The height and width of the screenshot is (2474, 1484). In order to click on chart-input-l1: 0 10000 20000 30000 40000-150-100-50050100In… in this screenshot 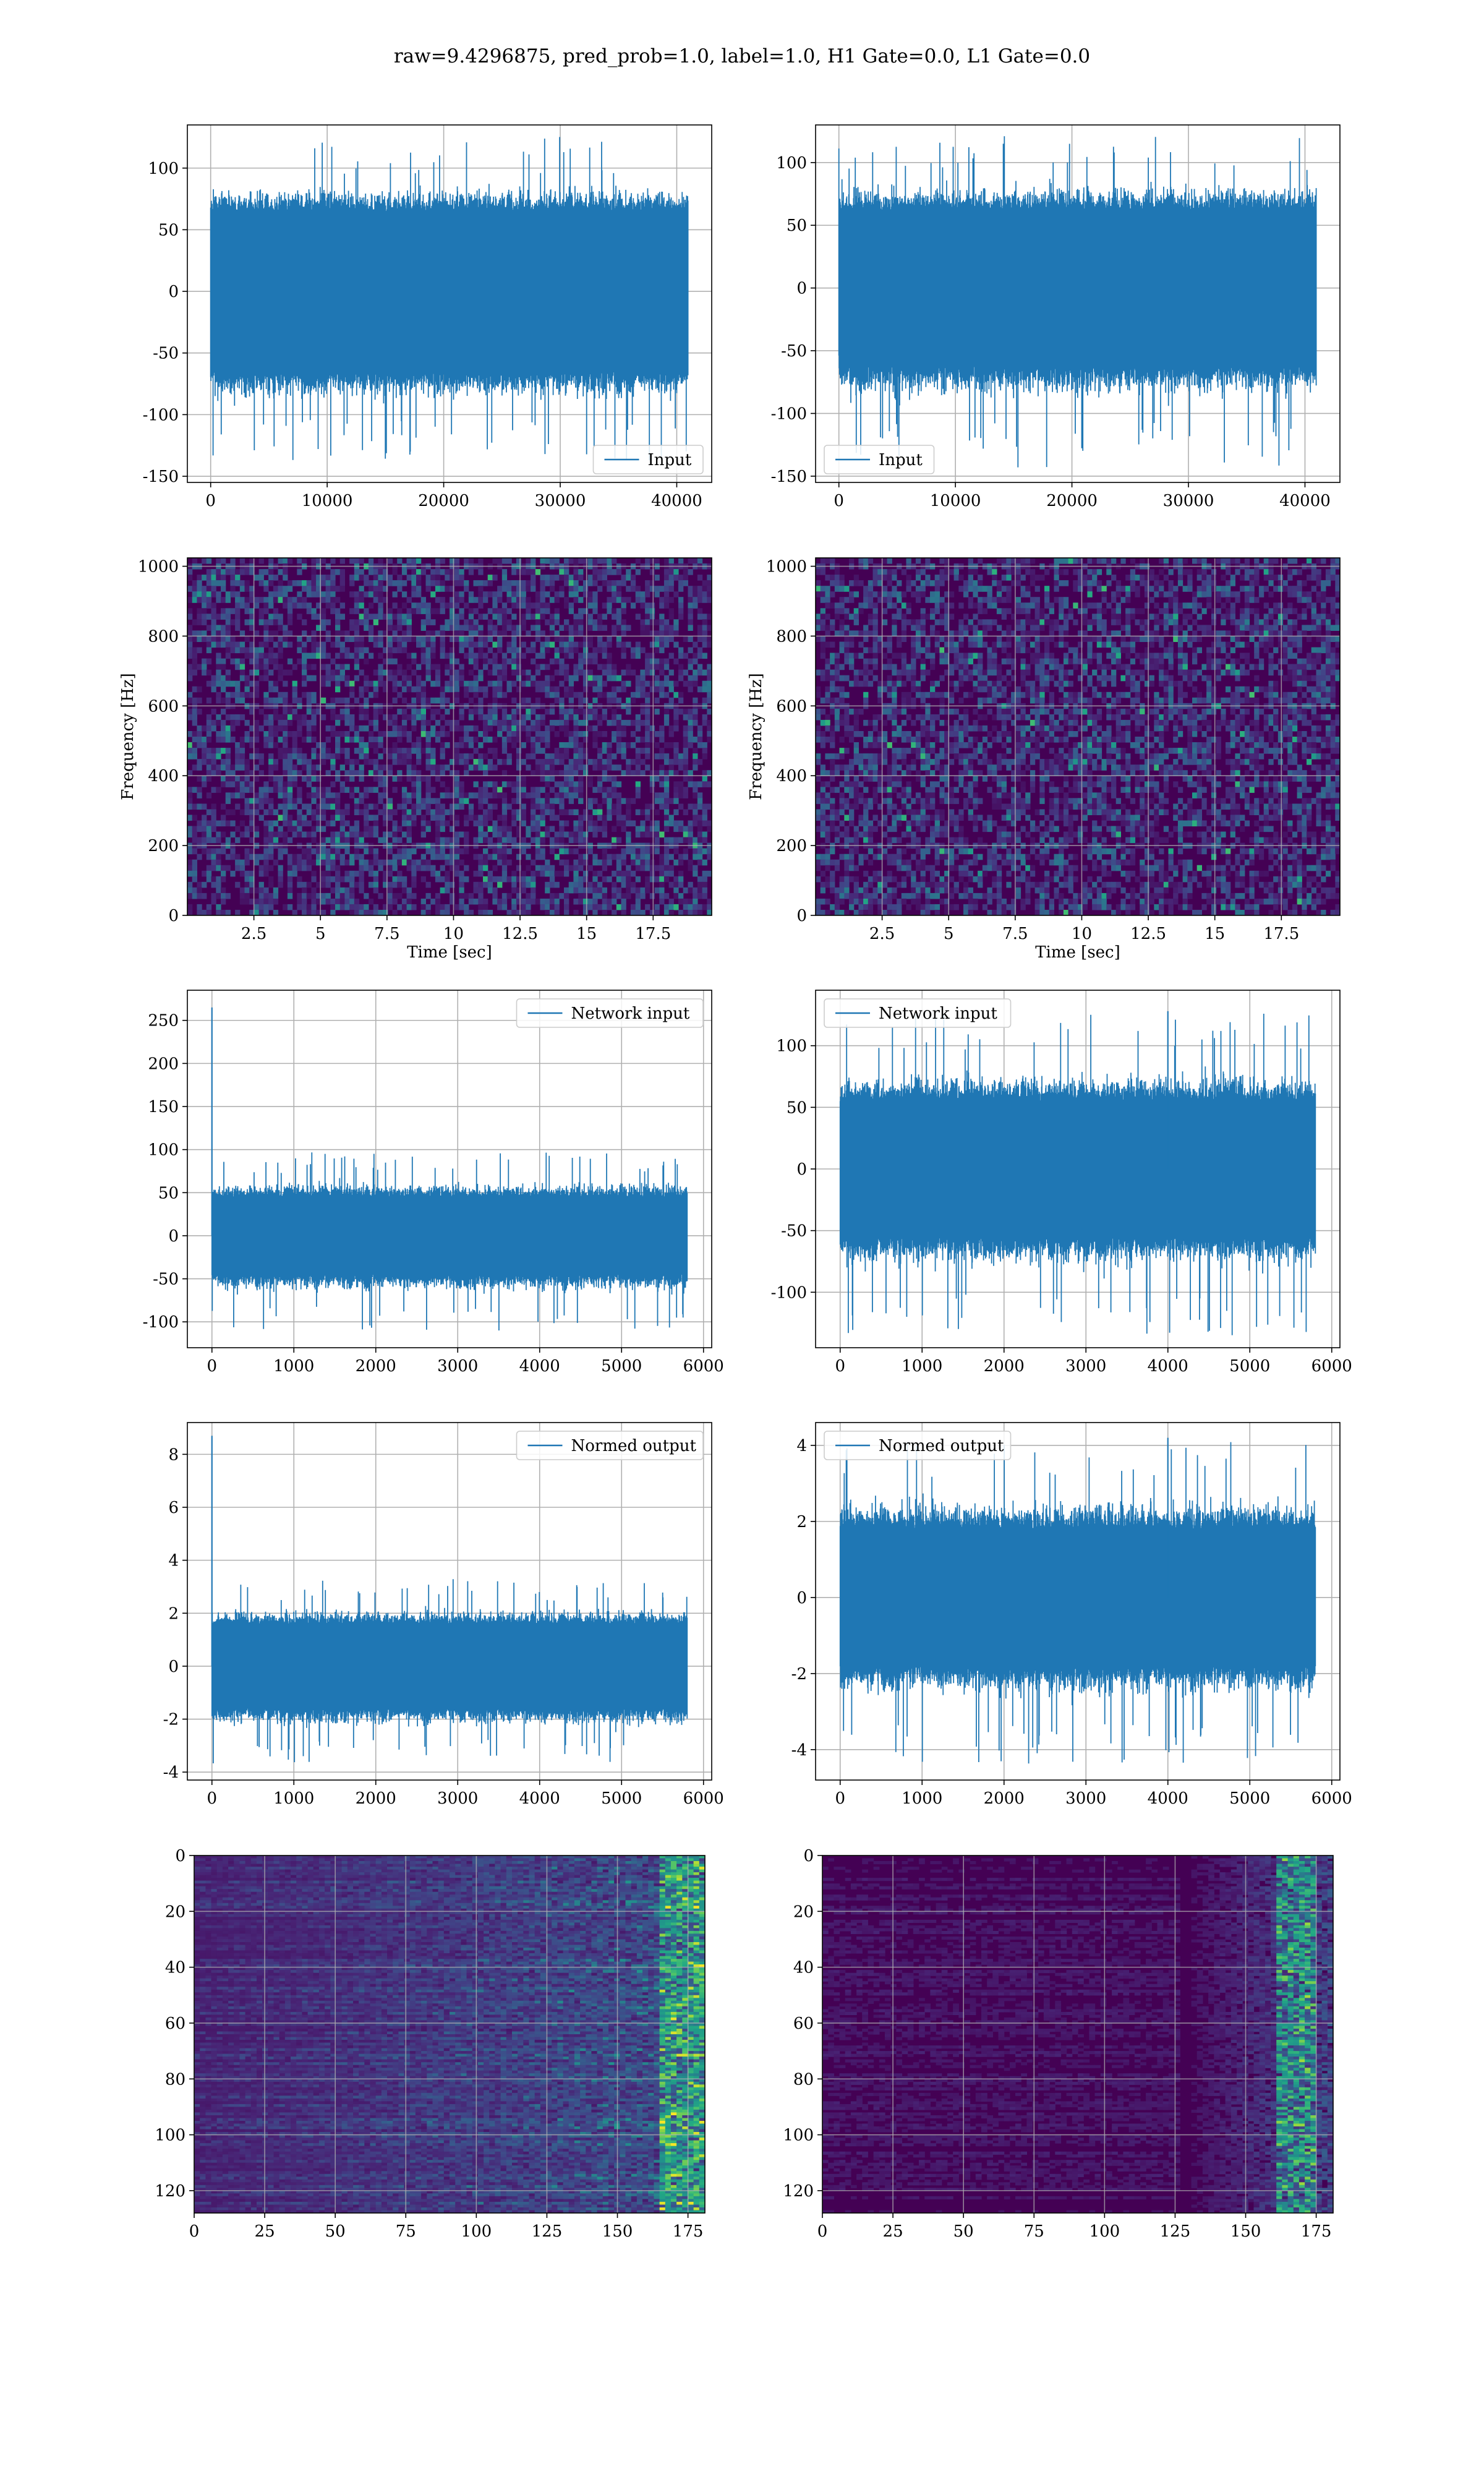, I will do `click(1056, 317)`.